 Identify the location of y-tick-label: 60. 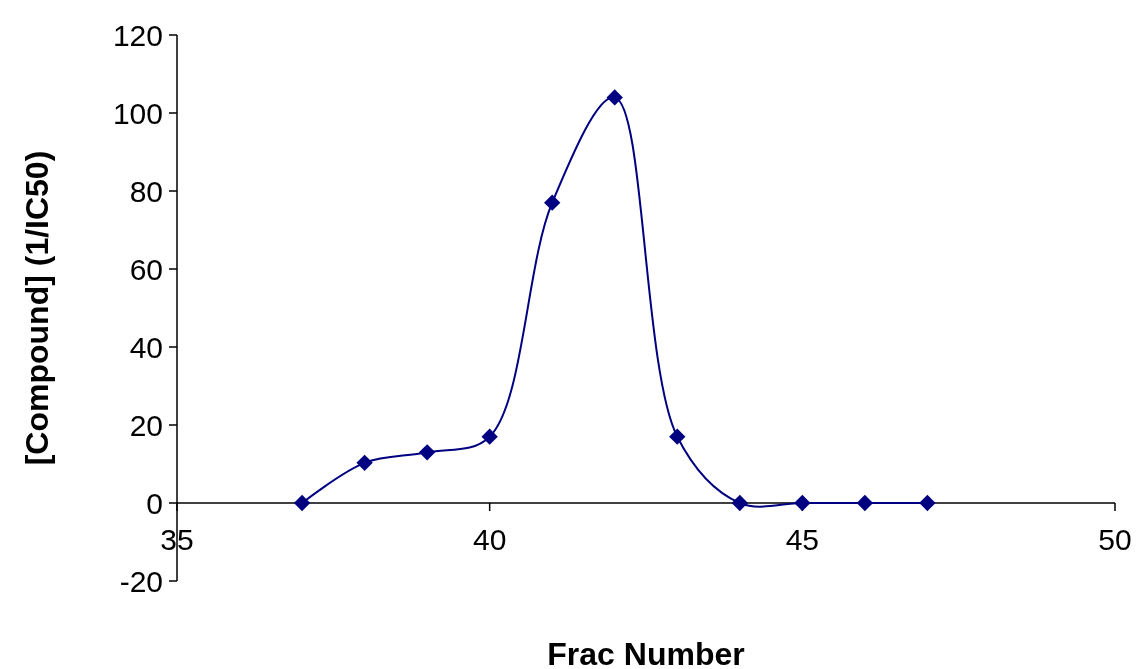
(146, 269).